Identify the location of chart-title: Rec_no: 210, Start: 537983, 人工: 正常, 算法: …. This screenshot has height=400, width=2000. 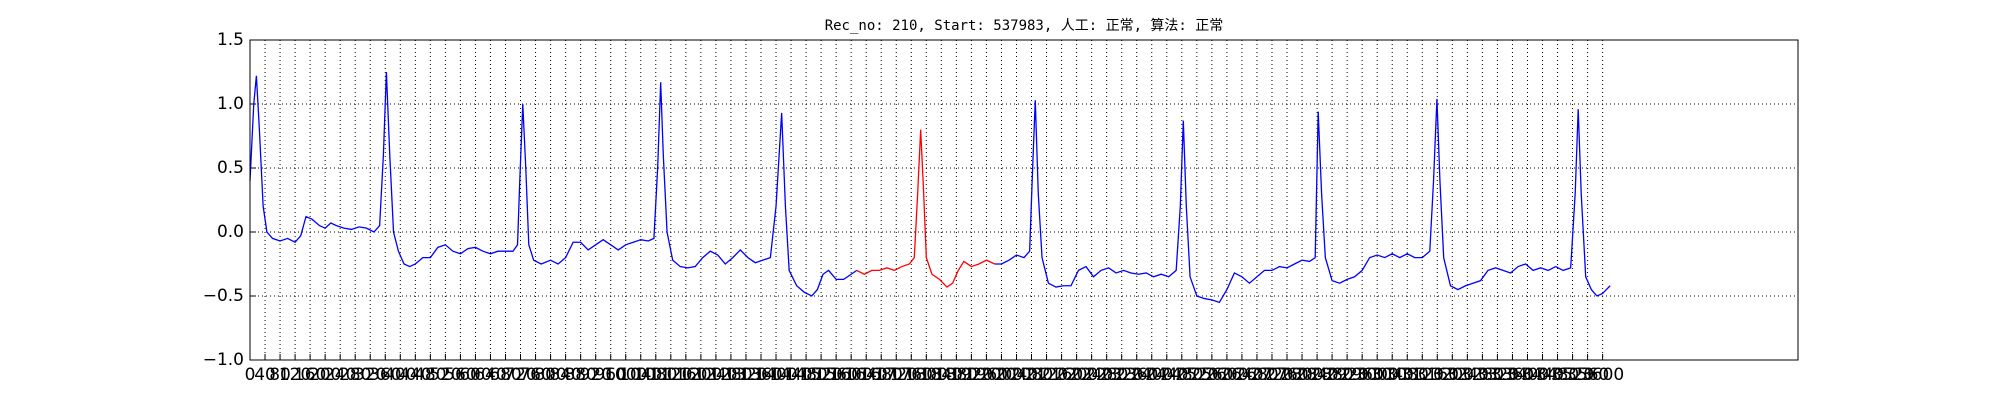
(1024, 26).